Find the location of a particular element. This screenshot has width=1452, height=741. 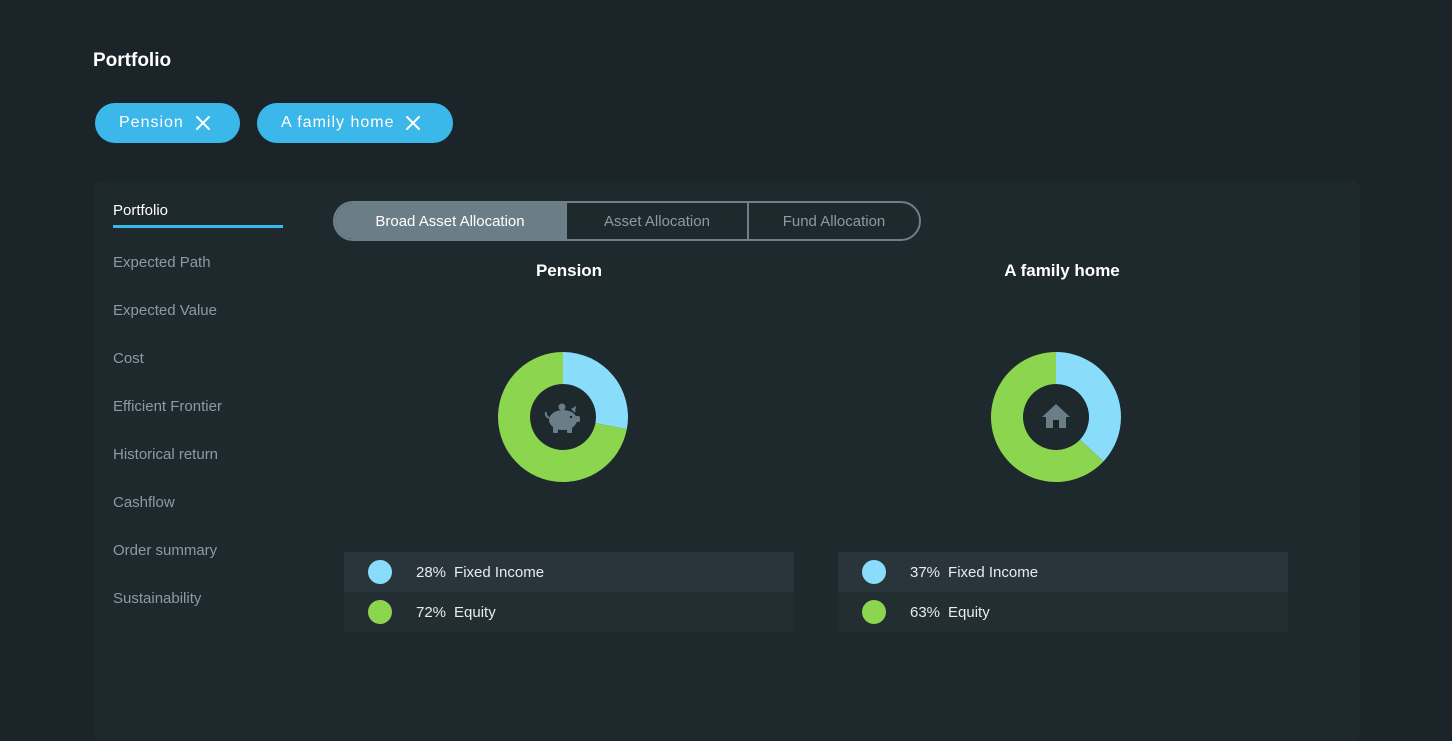

tab-fund-allocation: Fund Allocation is located at coordinates (833, 221).